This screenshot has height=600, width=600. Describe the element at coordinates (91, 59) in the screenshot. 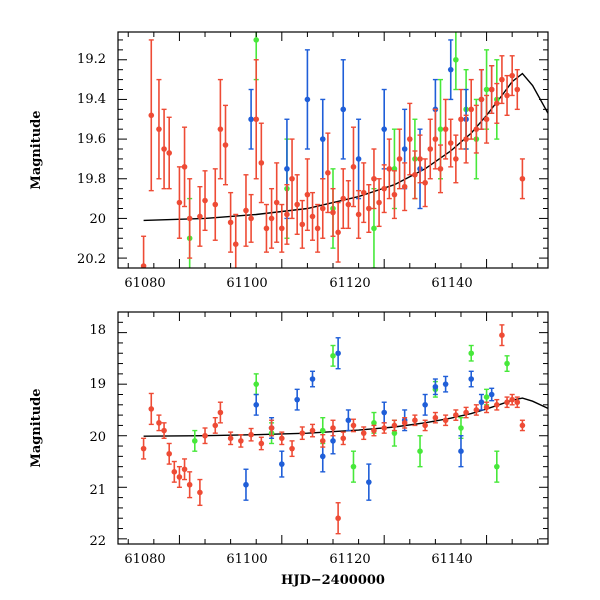

I see `top-ytick-label: 19.2` at that location.